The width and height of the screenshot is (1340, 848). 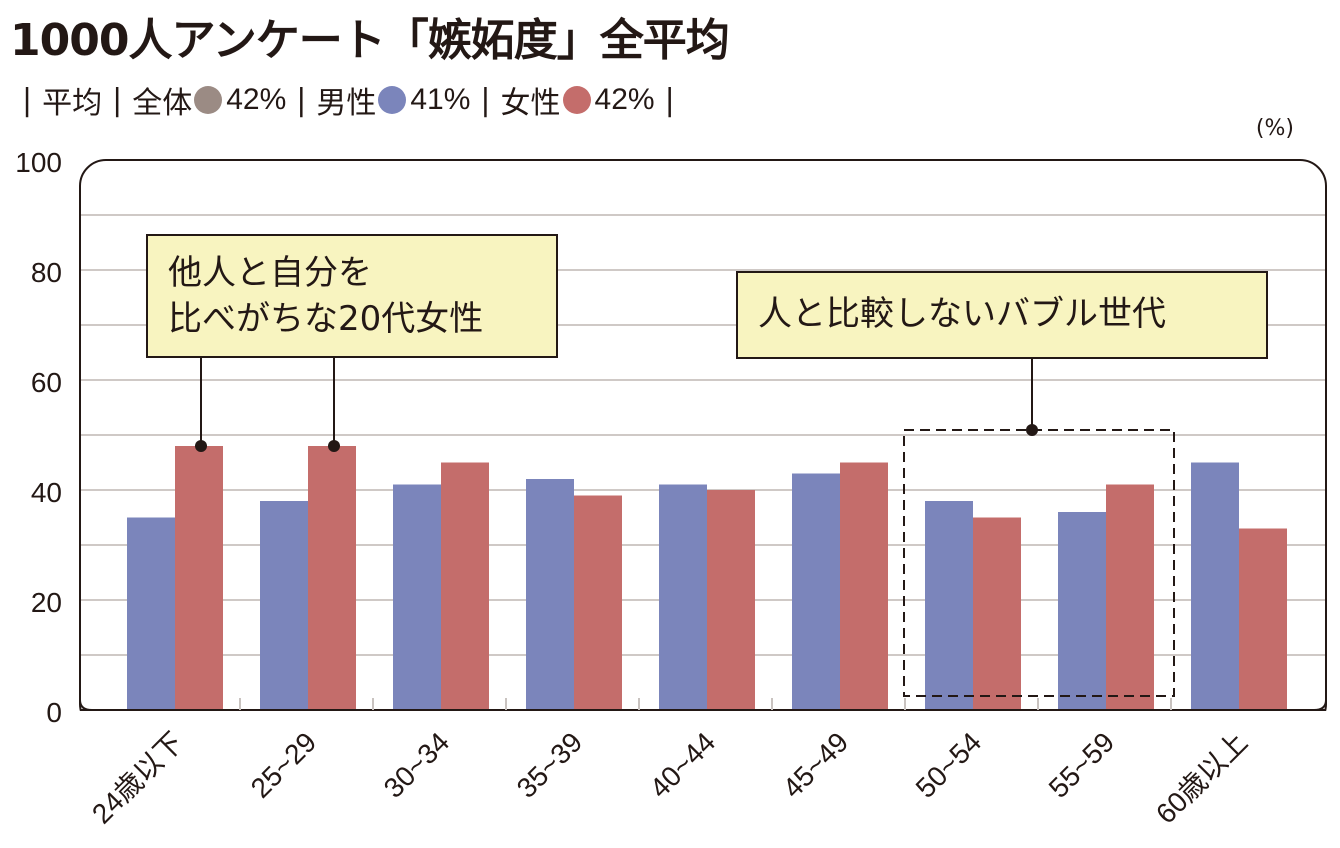 What do you see at coordinates (326, 319) in the screenshot?
I see `callout-young-women-line2: 比べがちな20代女性` at bounding box center [326, 319].